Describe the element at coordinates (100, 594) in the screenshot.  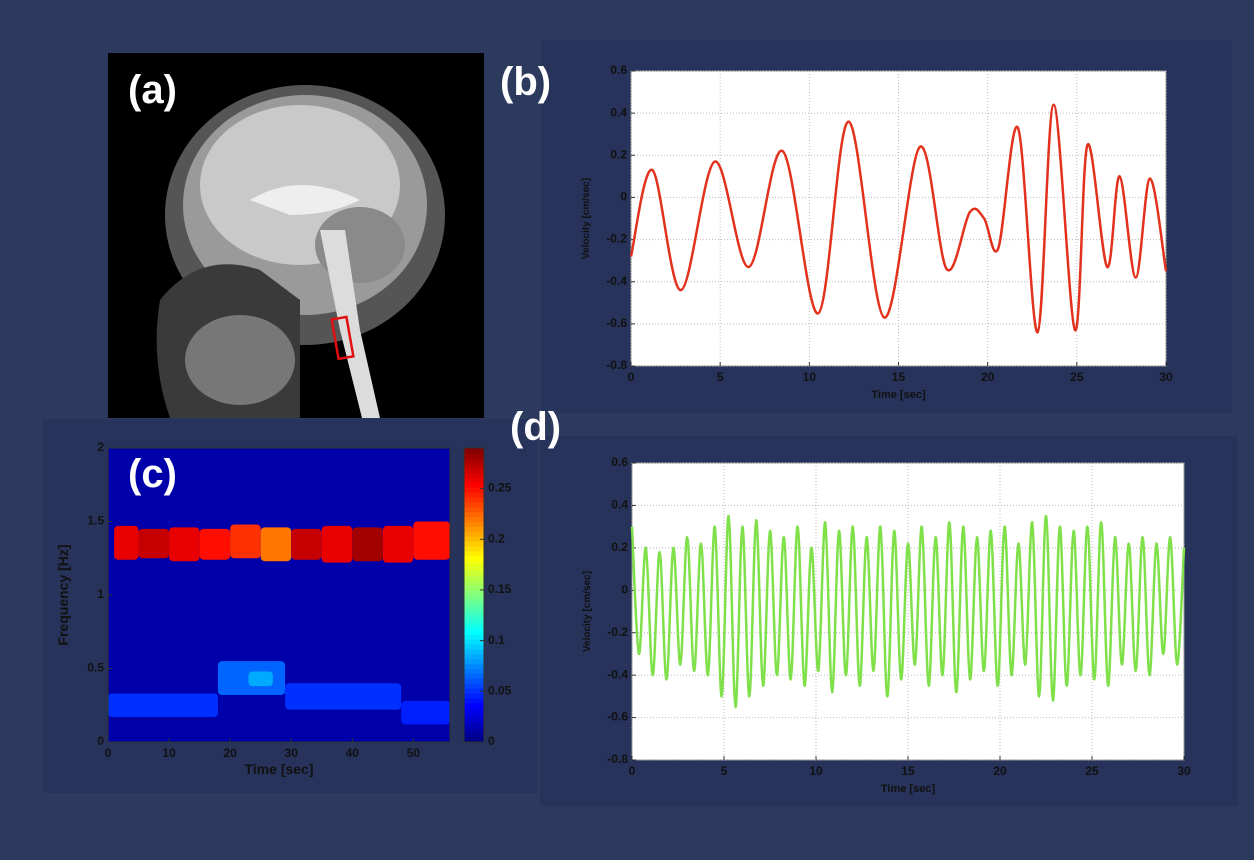
I see `y-tick-label: 1` at that location.